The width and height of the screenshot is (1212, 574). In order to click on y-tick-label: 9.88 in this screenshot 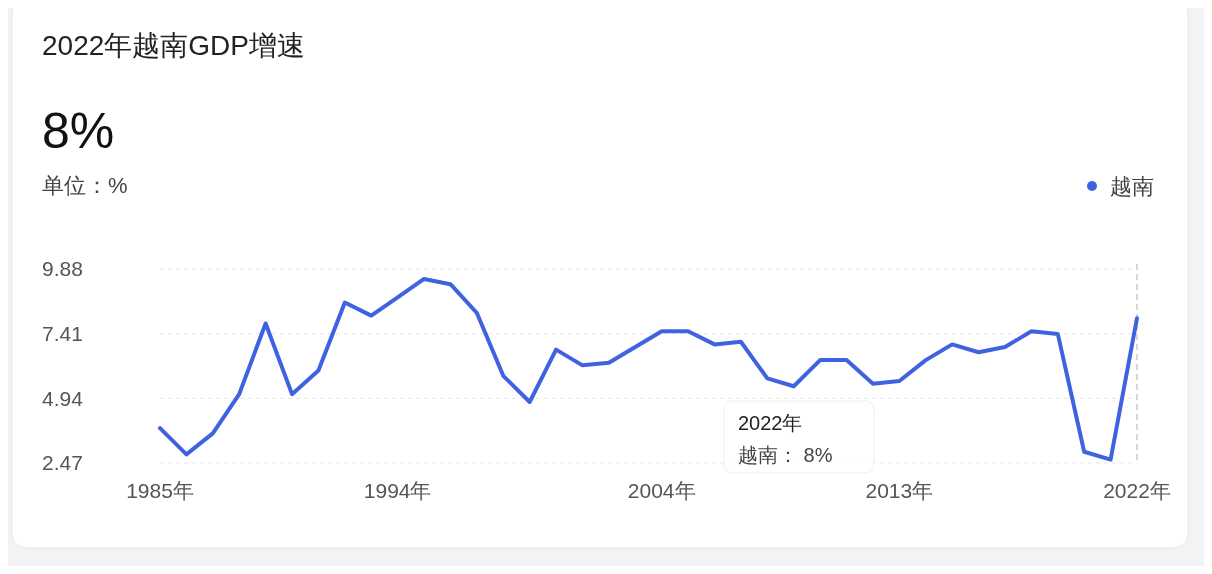, I will do `click(62, 269)`.